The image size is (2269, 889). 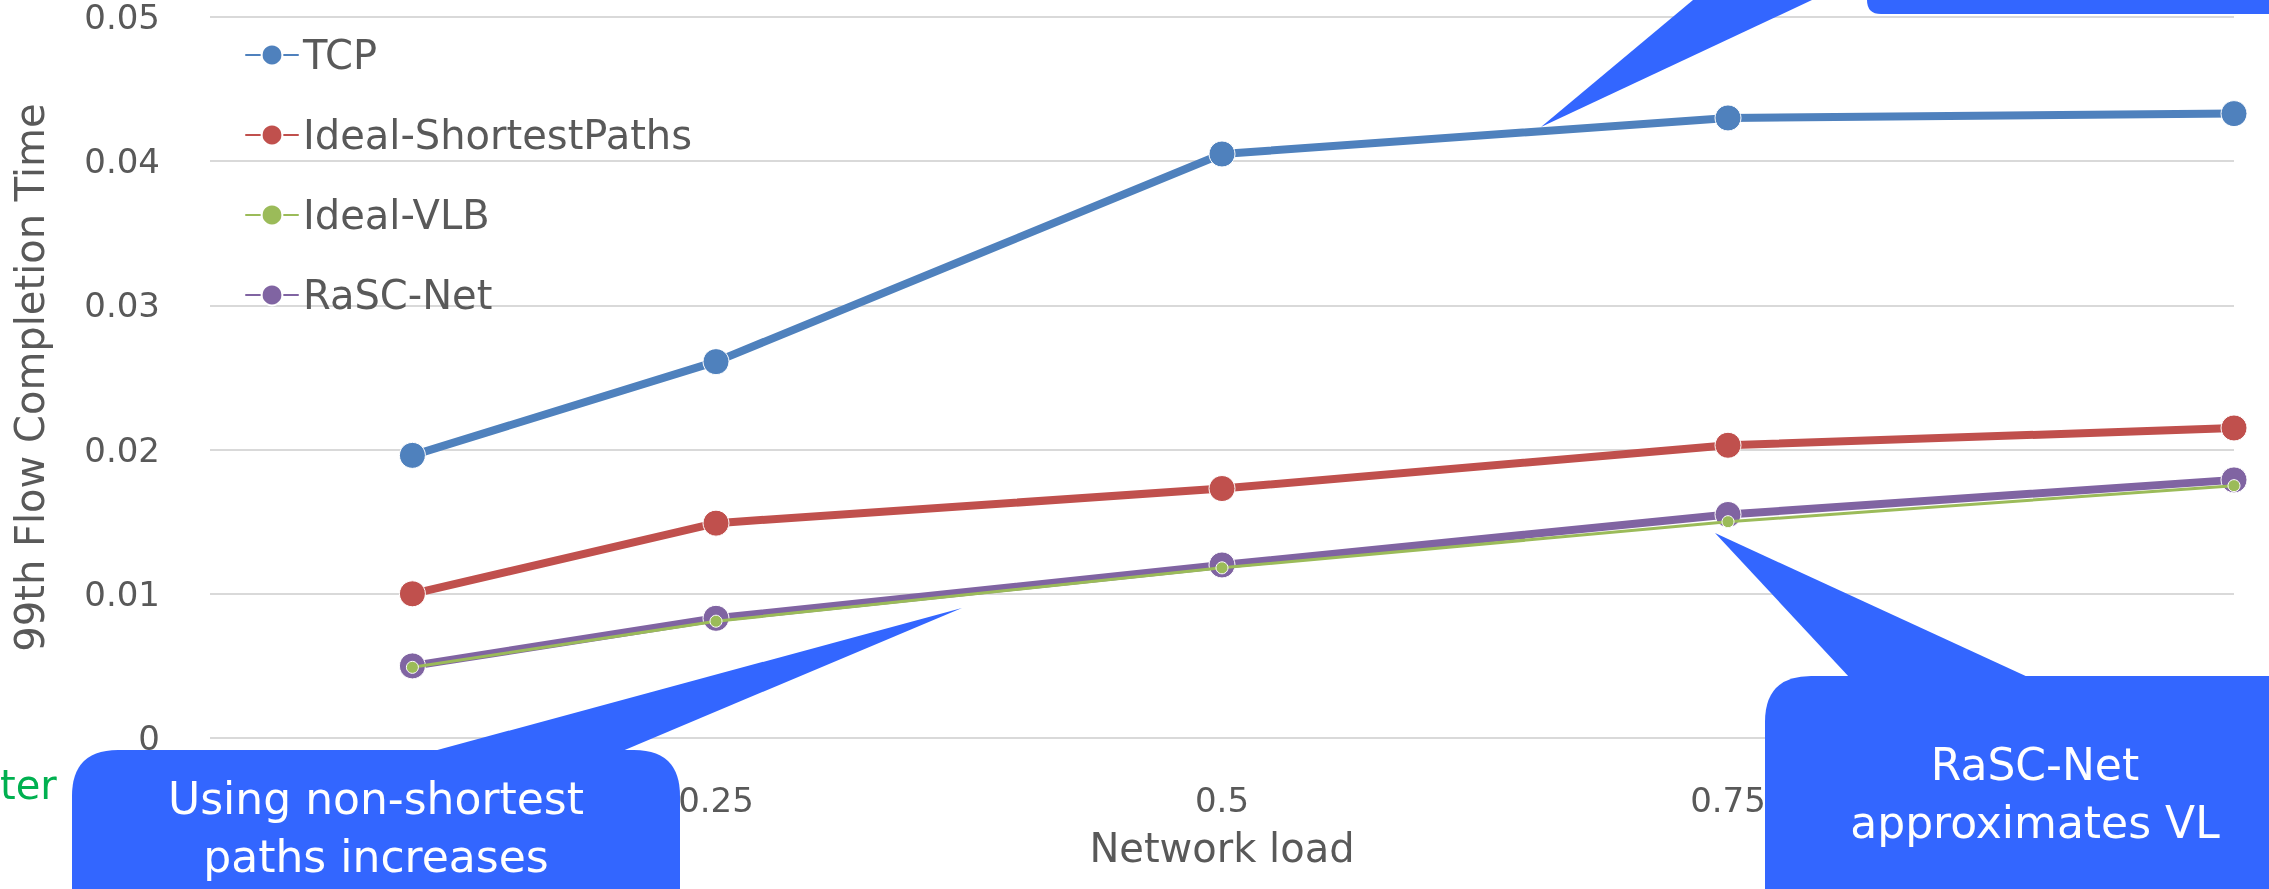 I want to click on y-tick-label: 0.02, so click(x=122, y=449).